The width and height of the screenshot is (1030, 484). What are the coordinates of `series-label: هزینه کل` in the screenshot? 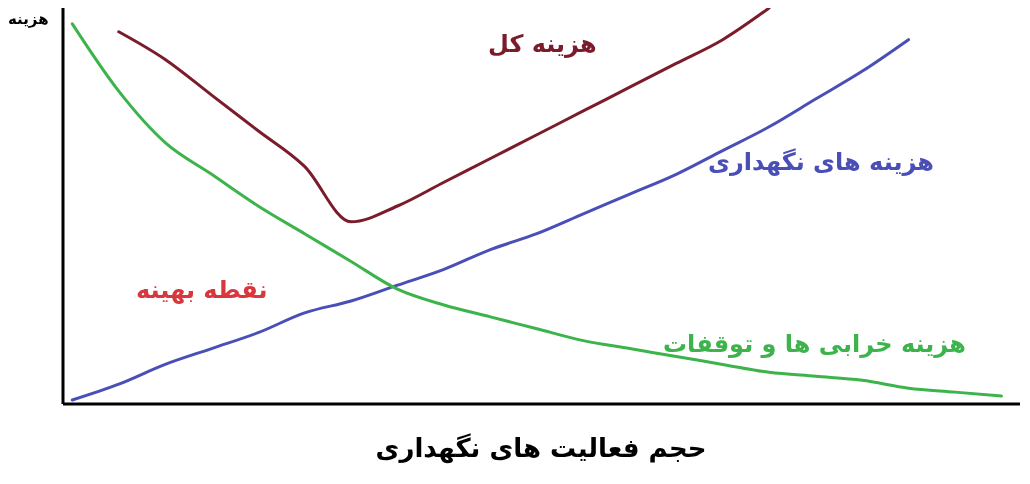 It's located at (542, 44).